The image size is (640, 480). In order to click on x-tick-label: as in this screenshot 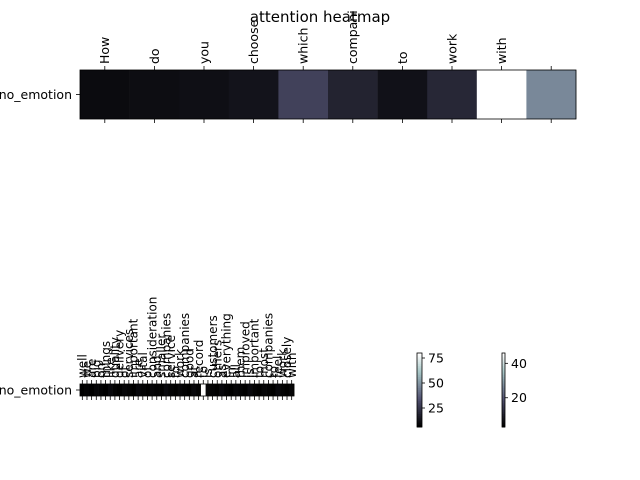, I will do `click(222, 371)`.